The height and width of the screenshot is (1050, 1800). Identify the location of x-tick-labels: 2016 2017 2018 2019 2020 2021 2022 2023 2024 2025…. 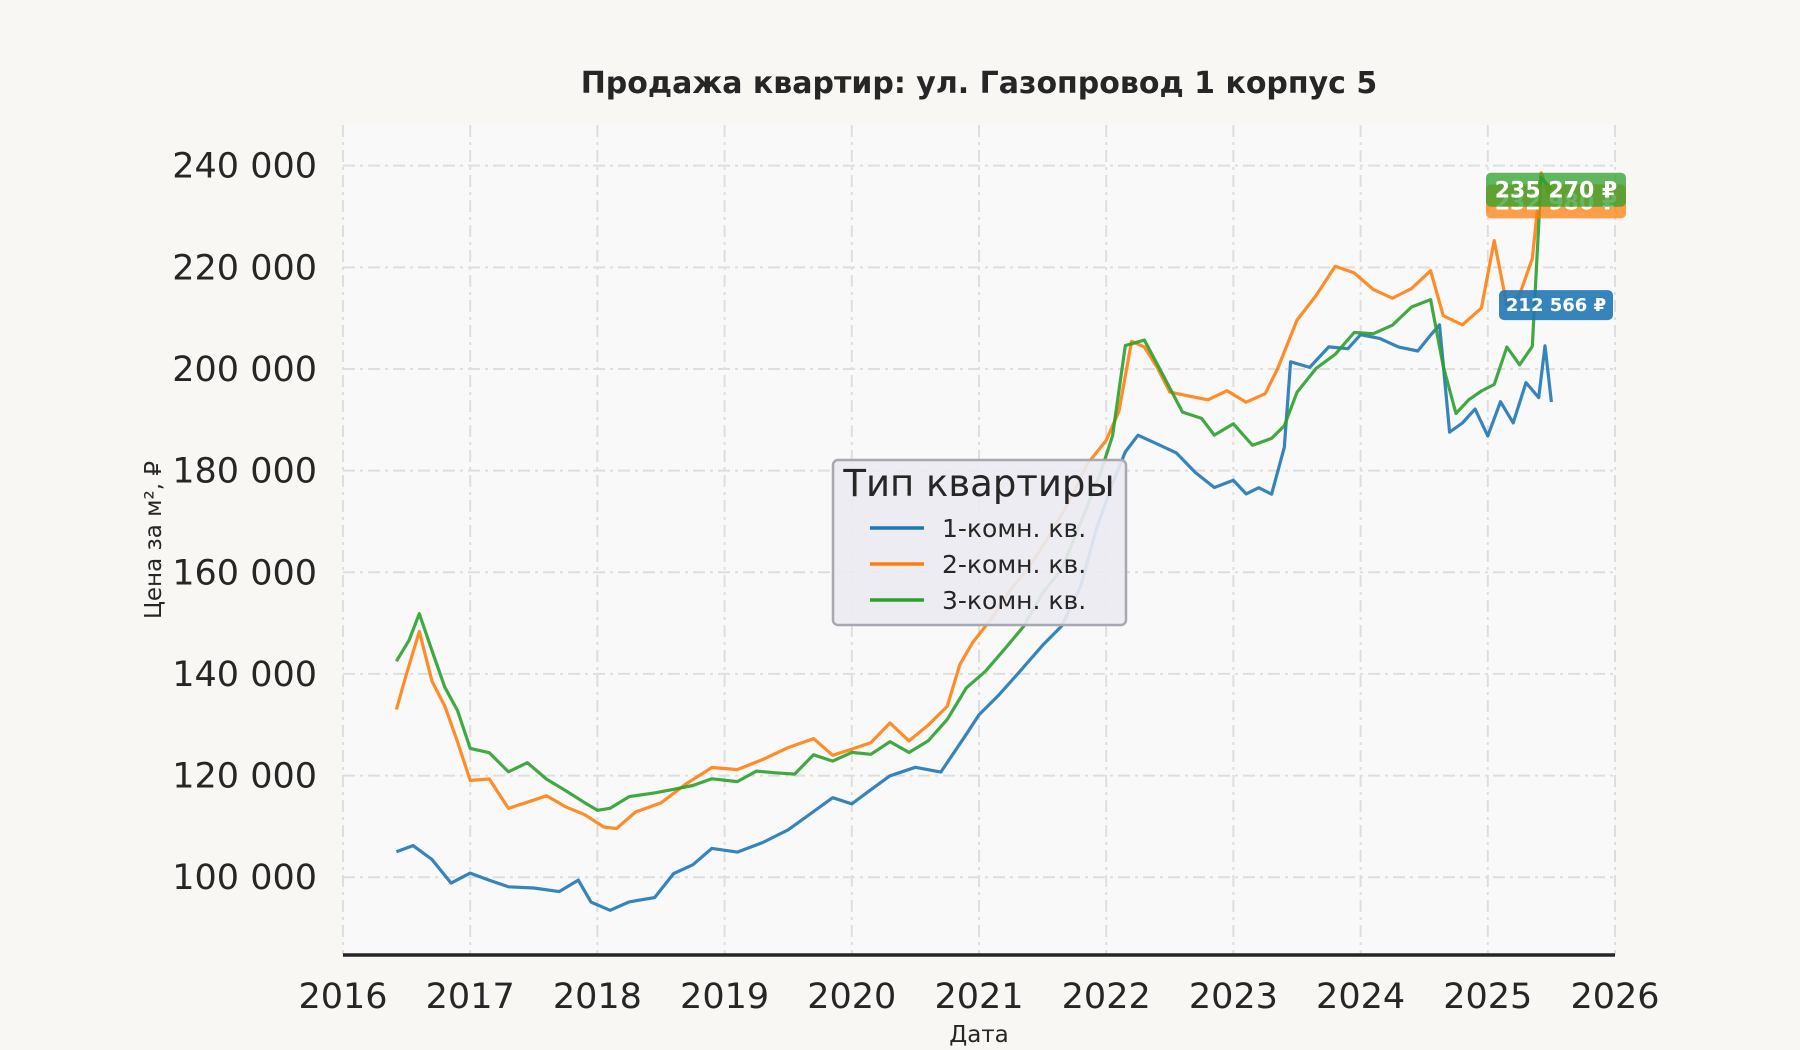
(978, 997).